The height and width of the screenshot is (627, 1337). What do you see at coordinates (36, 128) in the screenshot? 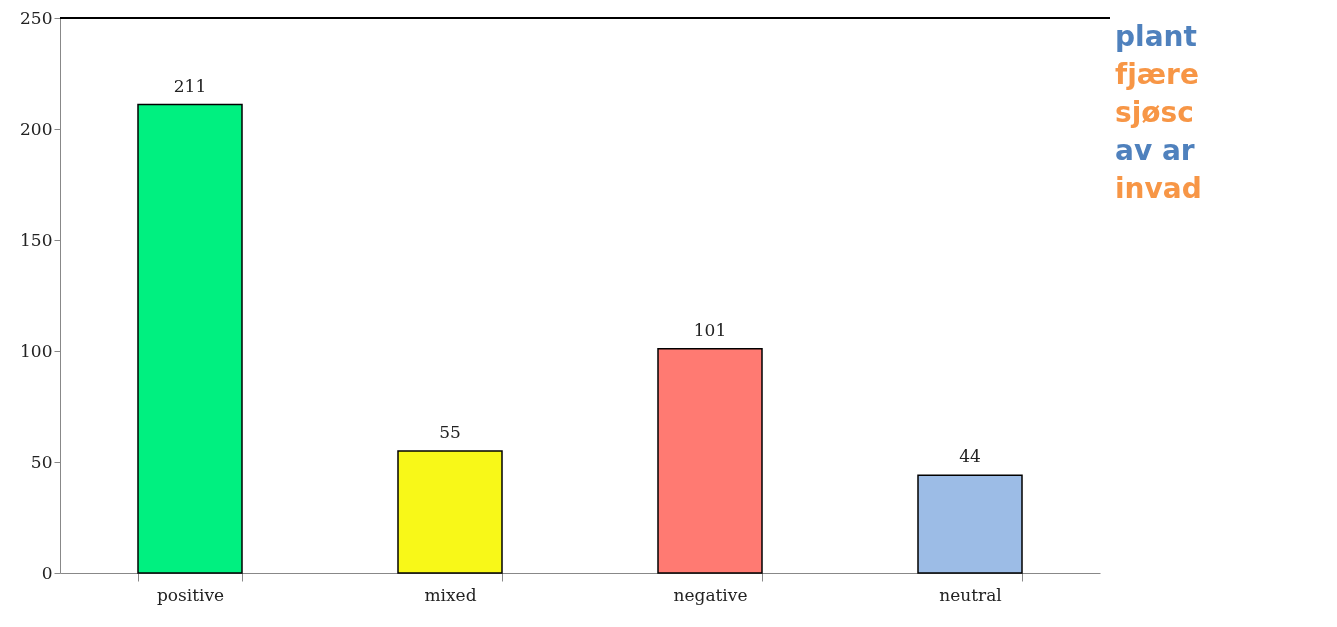
I see `y-tick-label: 200` at bounding box center [36, 128].